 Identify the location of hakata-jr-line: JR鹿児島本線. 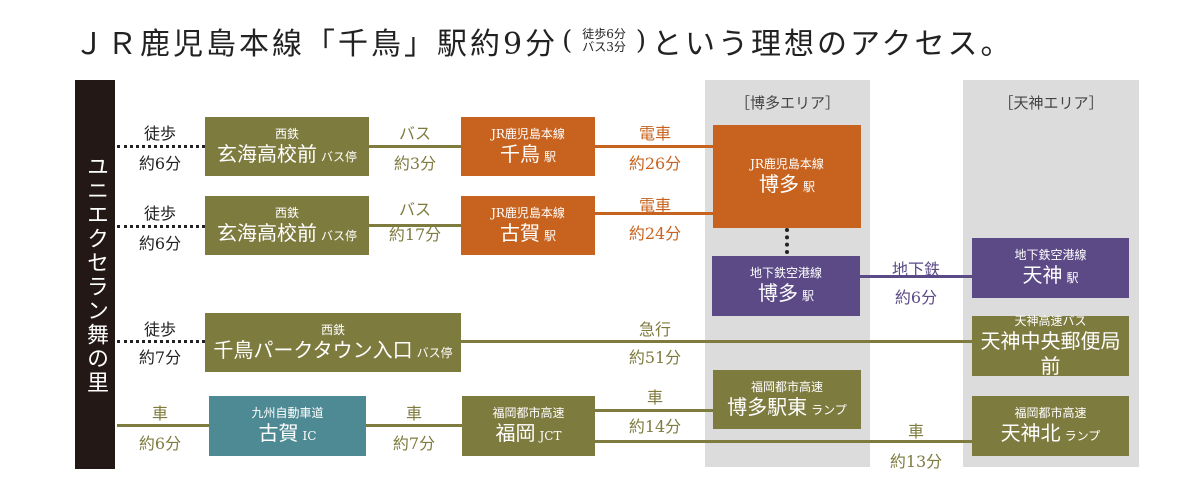
(787, 163).